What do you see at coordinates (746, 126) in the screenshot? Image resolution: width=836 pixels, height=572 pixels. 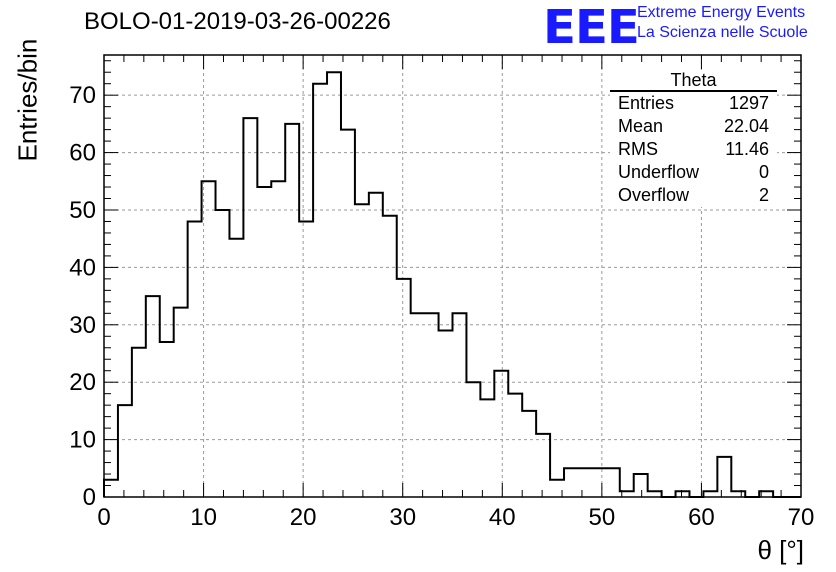 I see `stats-value: 22.04` at bounding box center [746, 126].